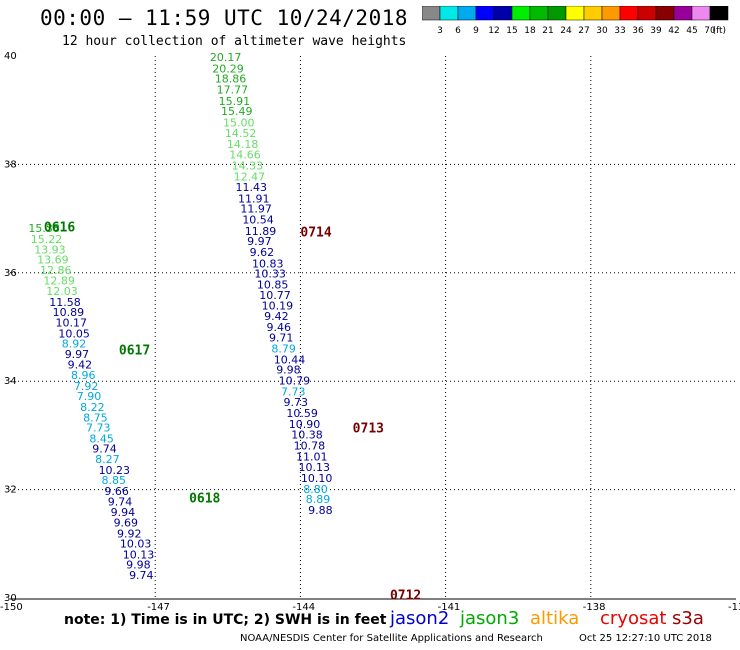 The height and width of the screenshot is (650, 740). I want to click on data-point-0: 10.59, so click(302, 413).